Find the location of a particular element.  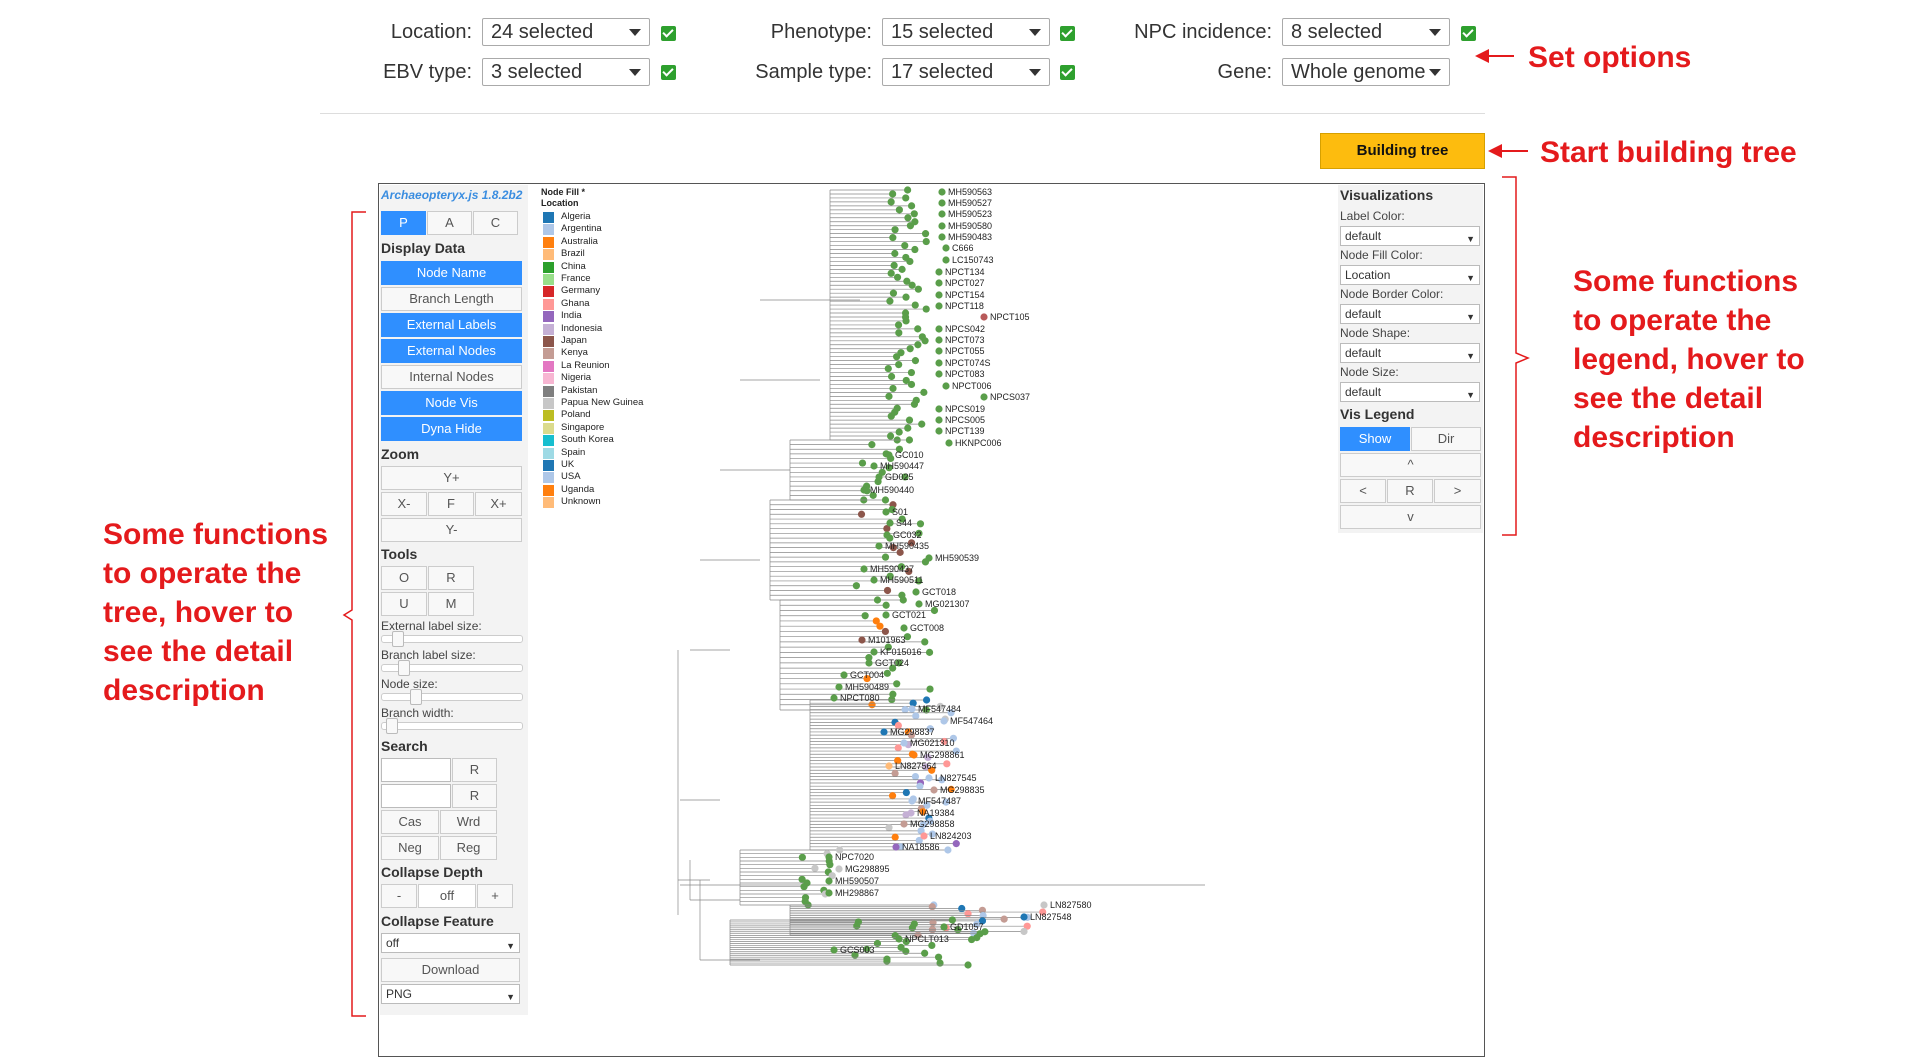

tree-leaf-label: NPCS005 is located at coordinates (965, 420).